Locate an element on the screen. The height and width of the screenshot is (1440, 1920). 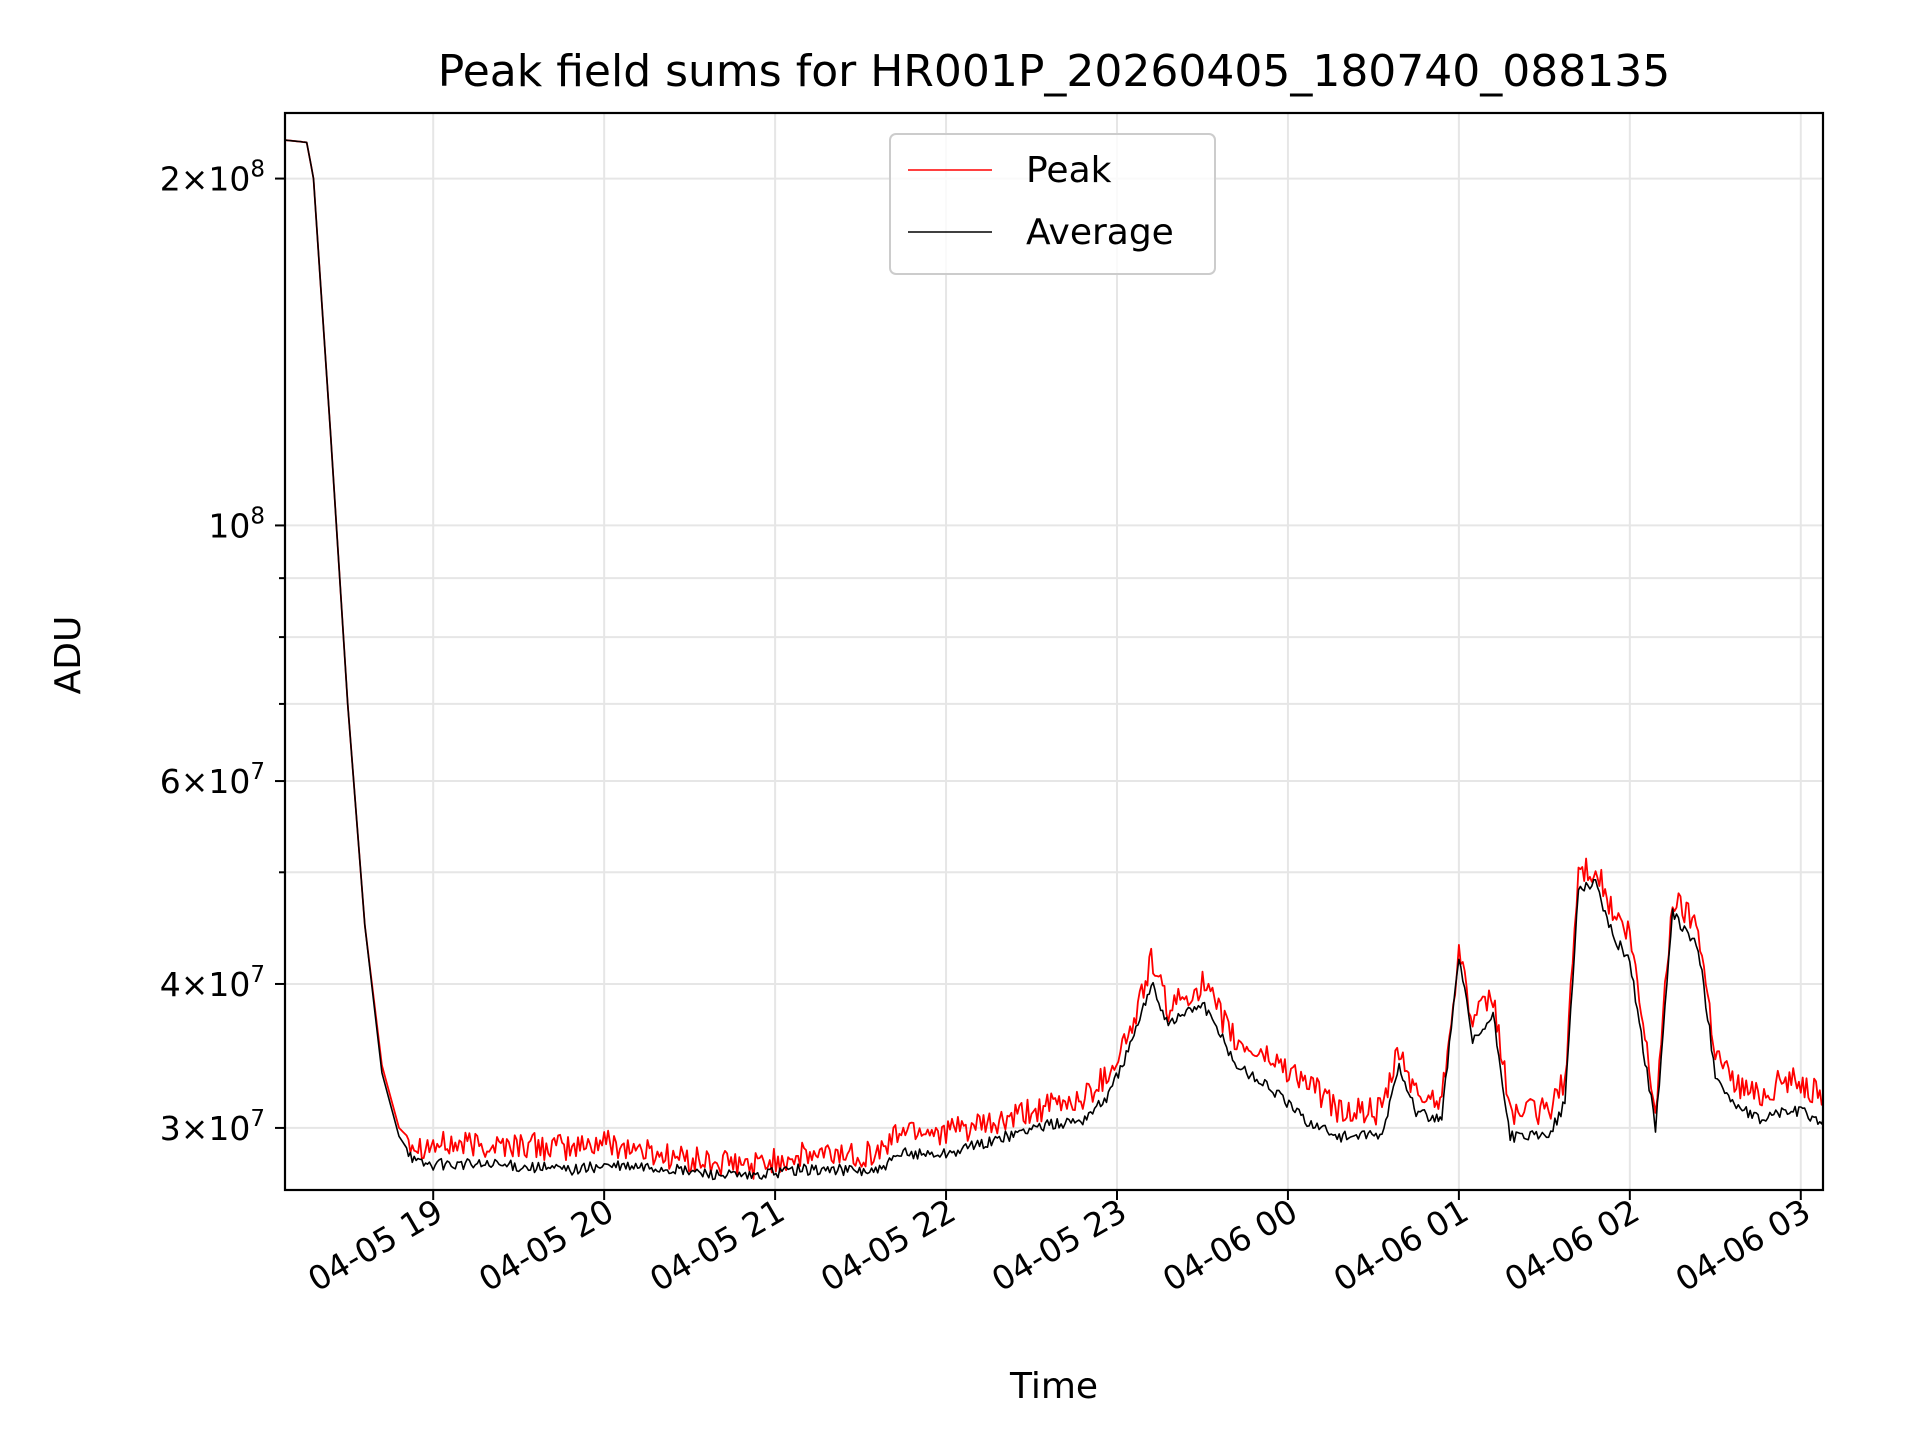
y-tick-label: 3×107 is located at coordinates (212, 1127).